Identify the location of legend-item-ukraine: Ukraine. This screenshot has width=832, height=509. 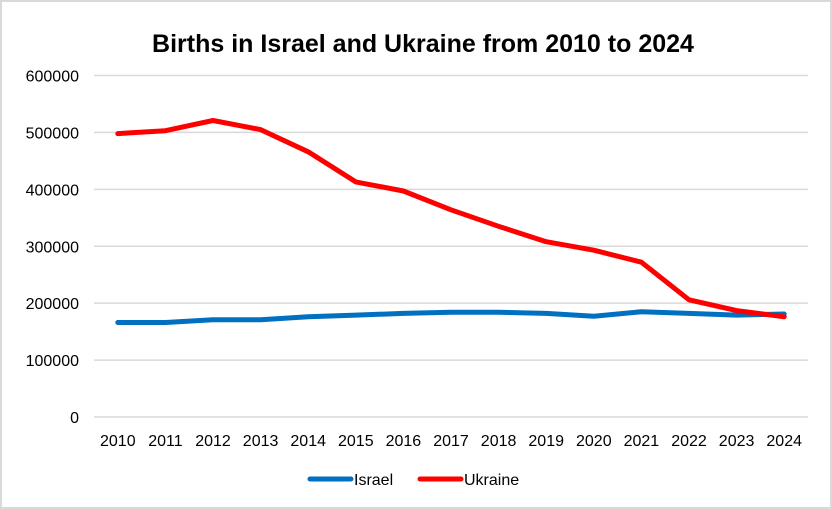
(468, 480).